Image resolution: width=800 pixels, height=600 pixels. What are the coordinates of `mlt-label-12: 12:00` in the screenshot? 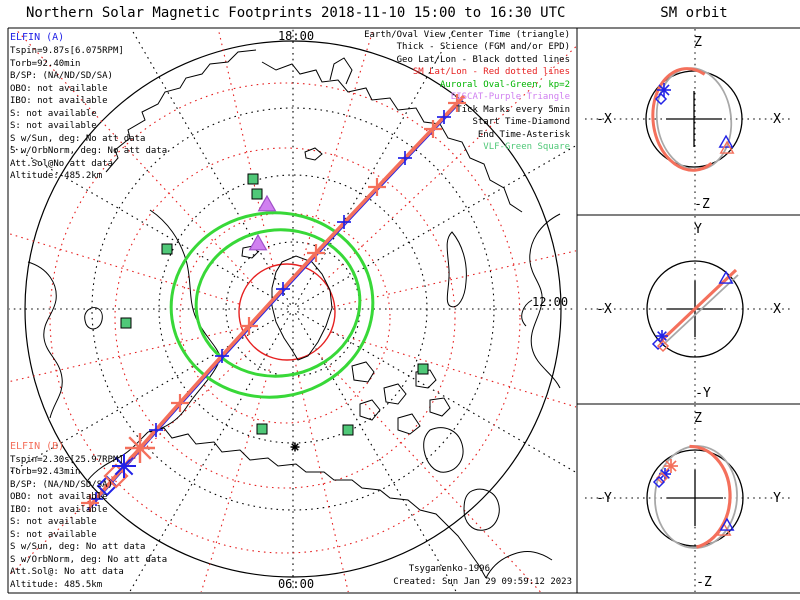 It's located at (550, 302).